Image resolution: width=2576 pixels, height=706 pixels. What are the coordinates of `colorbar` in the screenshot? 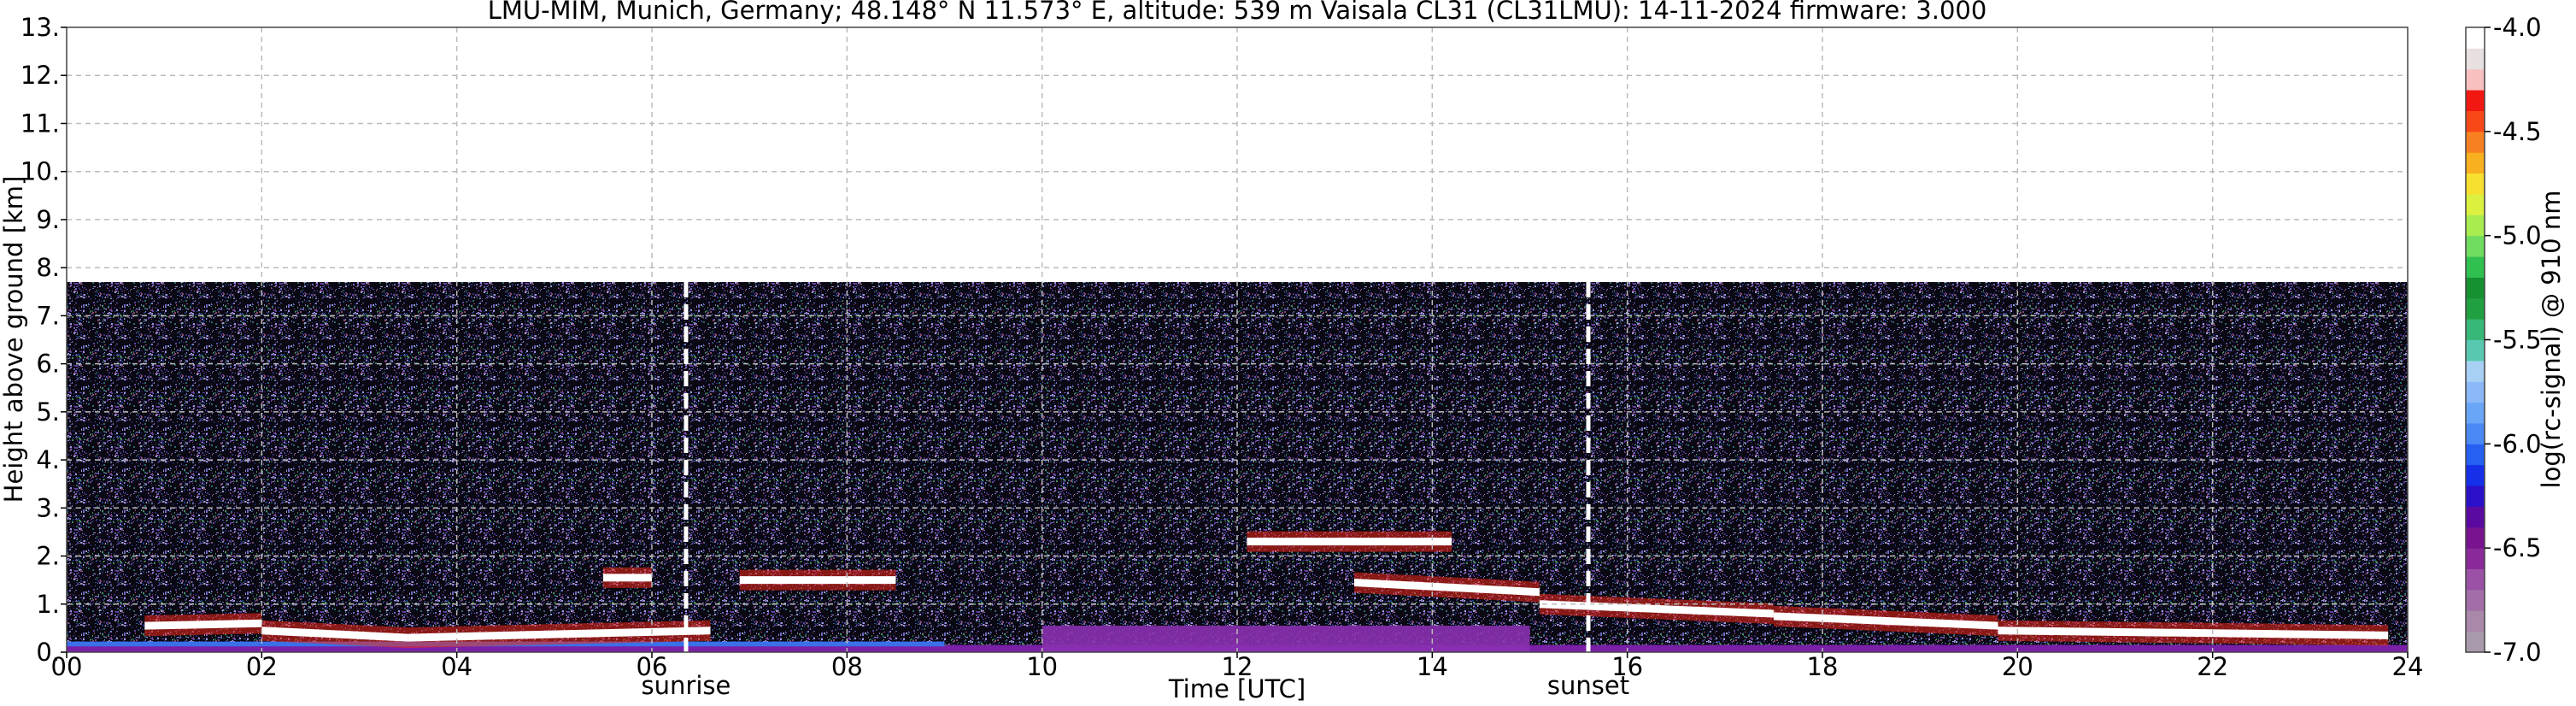 It's located at (2475, 339).